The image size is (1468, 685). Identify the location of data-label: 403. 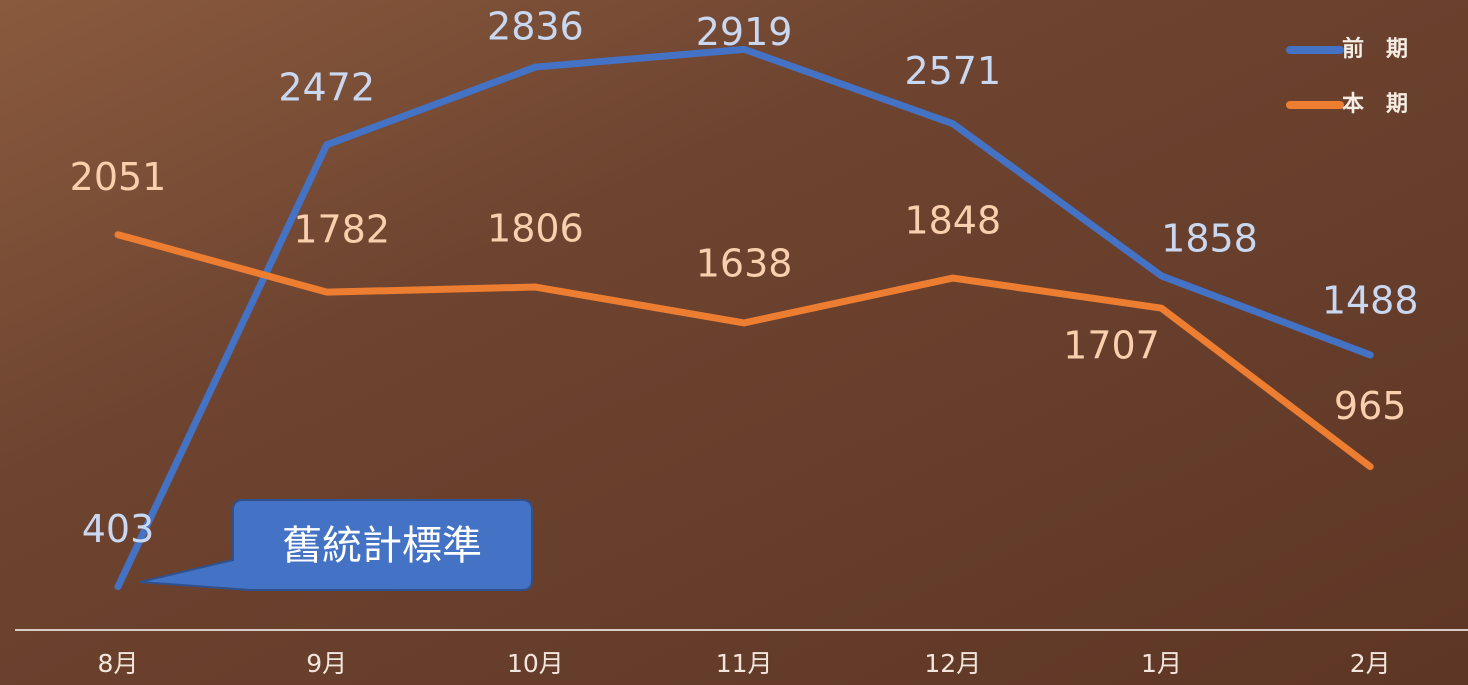
(118, 529).